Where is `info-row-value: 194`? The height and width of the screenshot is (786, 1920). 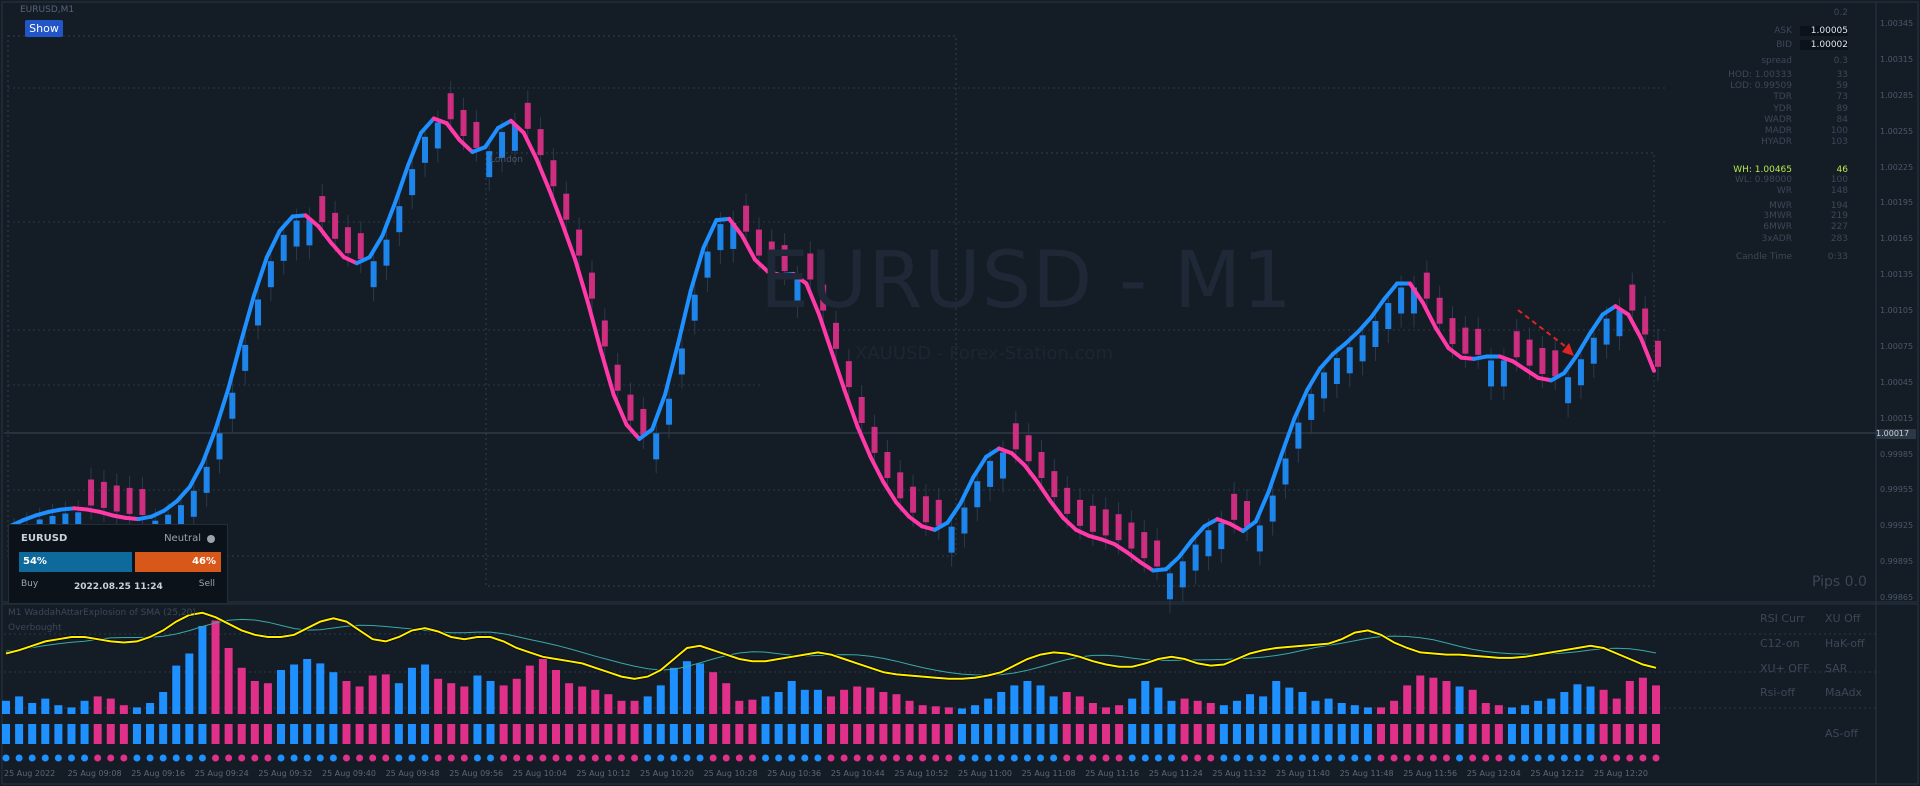 info-row-value: 194 is located at coordinates (1839, 206).